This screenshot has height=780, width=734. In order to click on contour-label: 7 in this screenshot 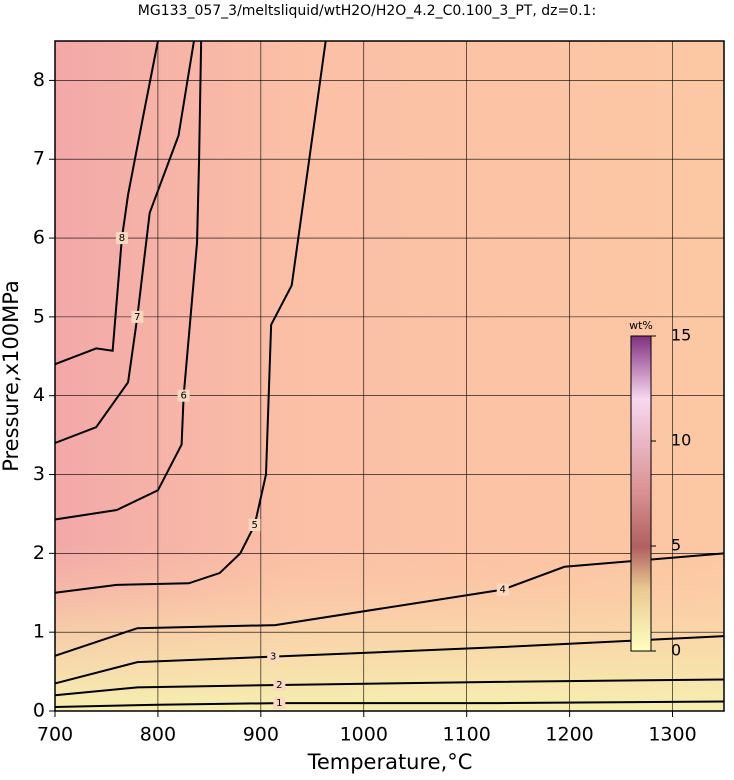, I will do `click(137, 317)`.